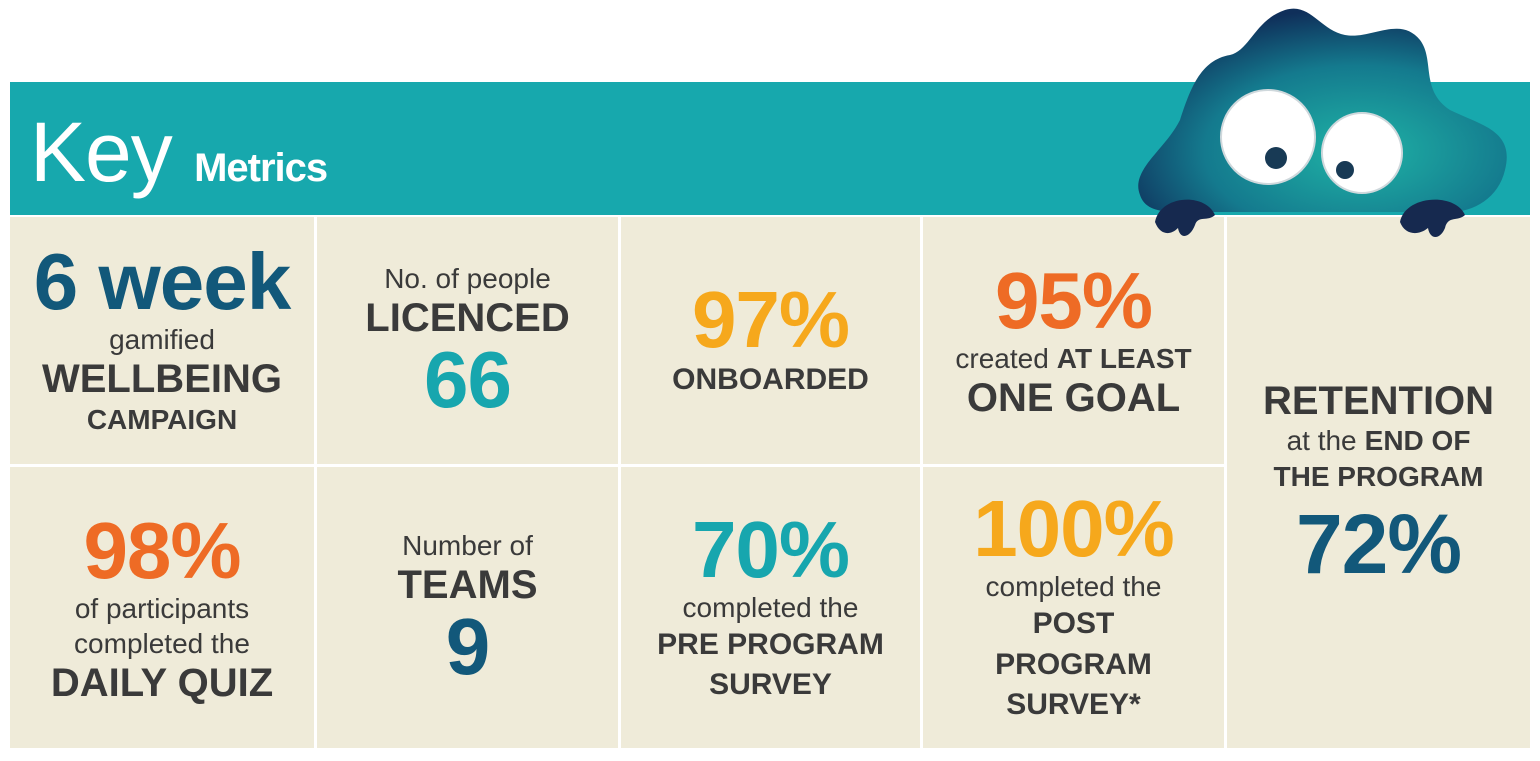 This screenshot has width=1540, height=761. I want to click on mascot-body, so click(1322, 110).